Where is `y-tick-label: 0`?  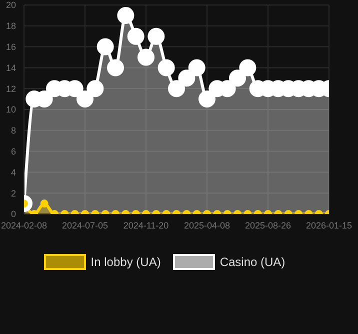
y-tick-label: 0 is located at coordinates (13, 214).